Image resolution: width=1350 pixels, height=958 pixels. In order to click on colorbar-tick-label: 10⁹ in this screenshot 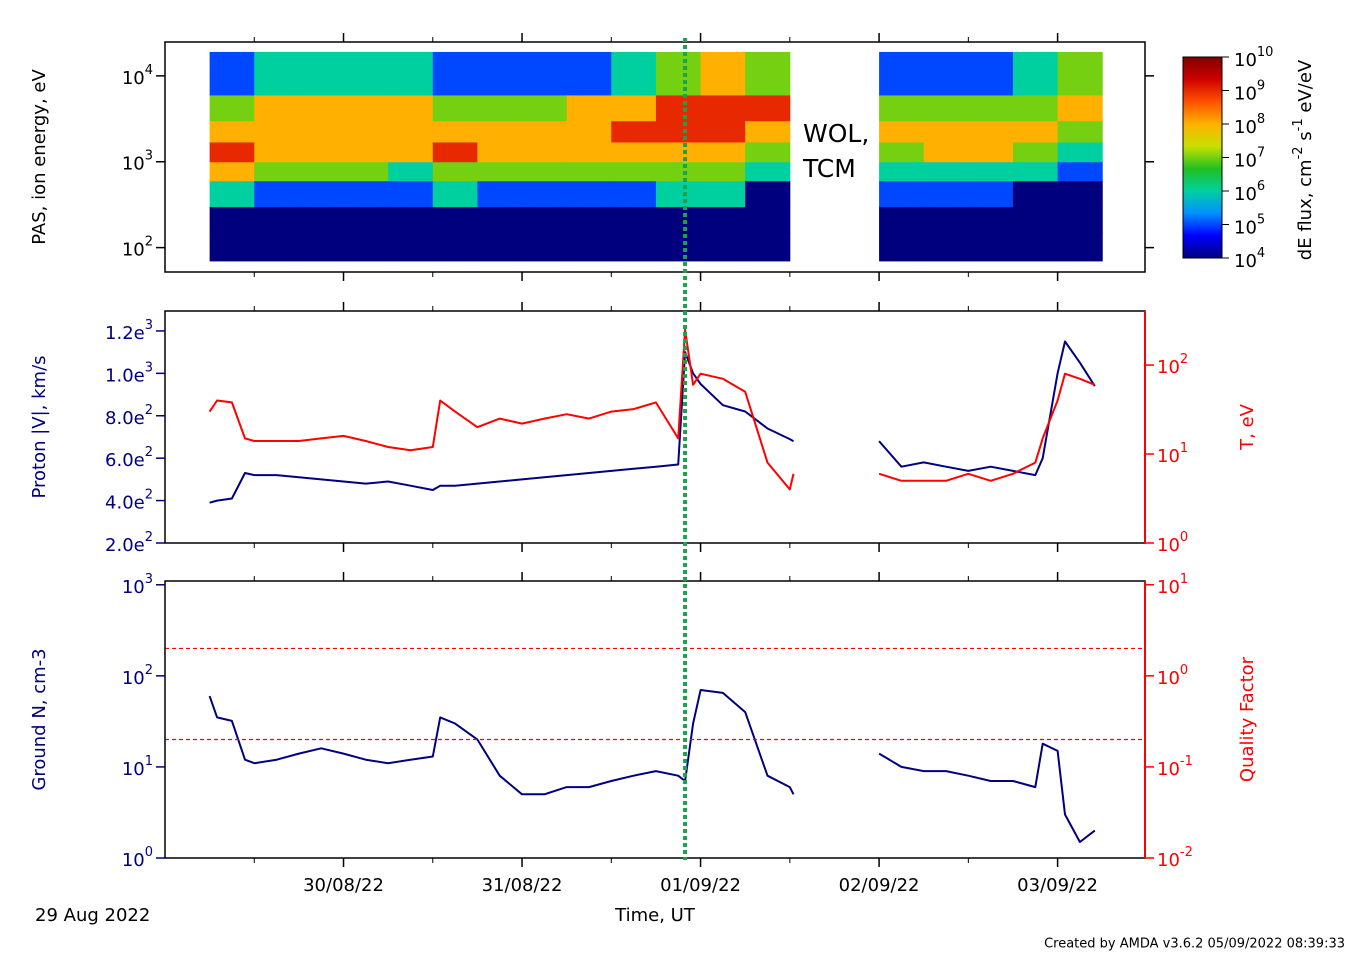, I will do `click(1249, 91)`.